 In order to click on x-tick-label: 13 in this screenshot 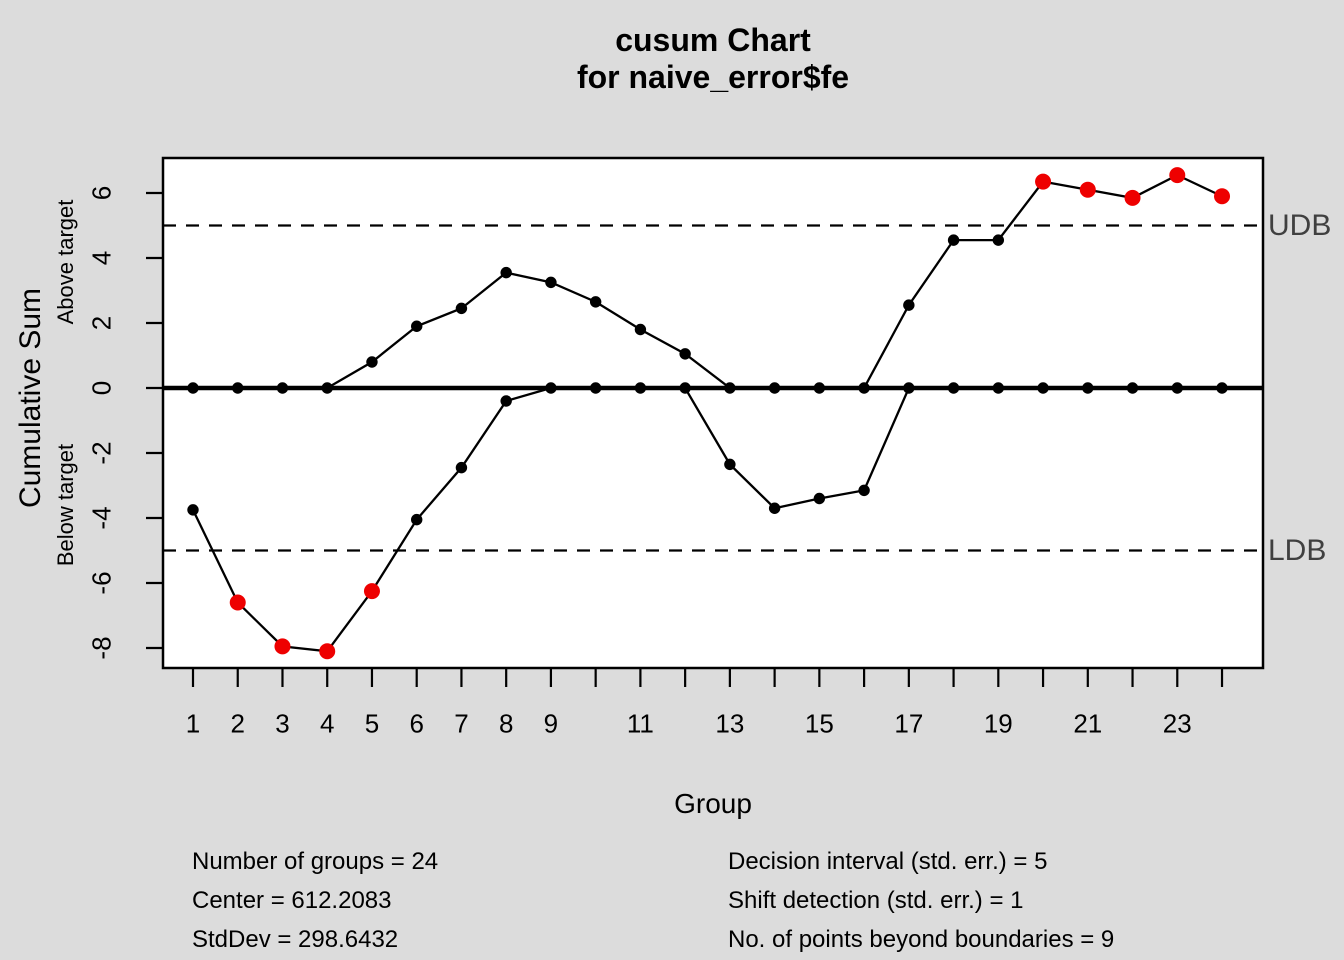, I will do `click(730, 723)`.